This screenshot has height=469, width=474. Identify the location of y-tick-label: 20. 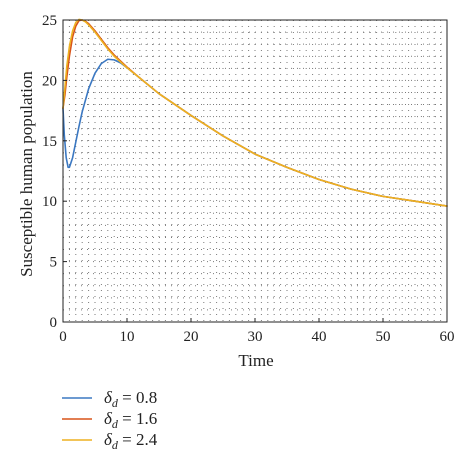
(49, 81).